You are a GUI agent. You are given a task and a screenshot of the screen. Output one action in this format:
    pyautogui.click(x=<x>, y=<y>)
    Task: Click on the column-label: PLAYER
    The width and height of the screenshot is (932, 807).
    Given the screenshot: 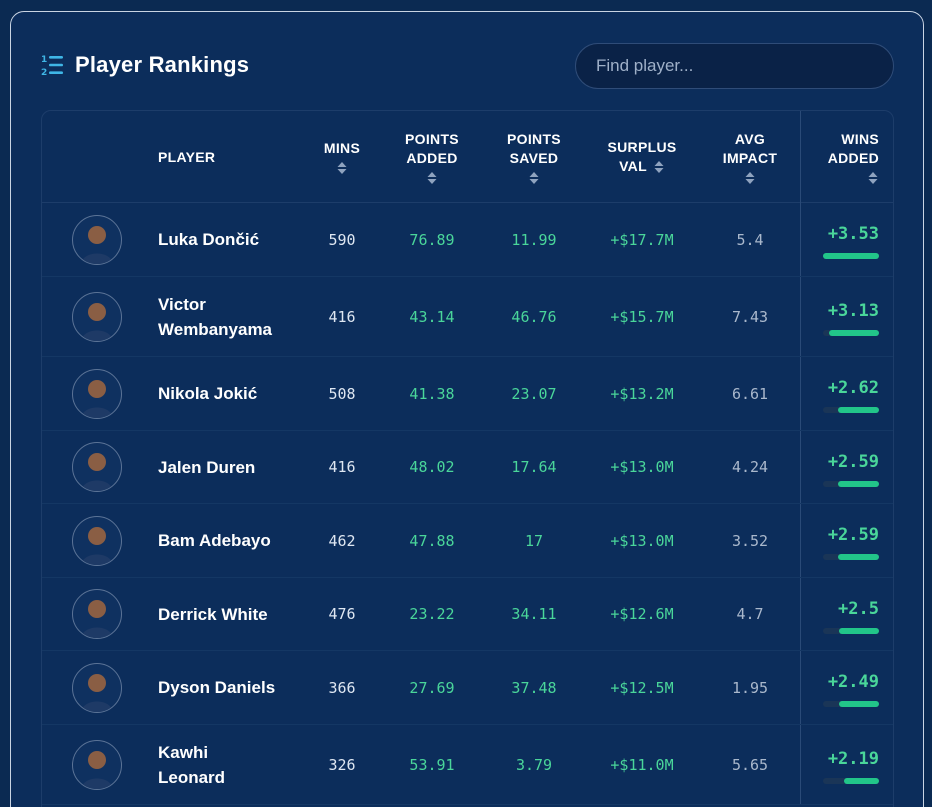 What is the action you would take?
    pyautogui.click(x=187, y=156)
    